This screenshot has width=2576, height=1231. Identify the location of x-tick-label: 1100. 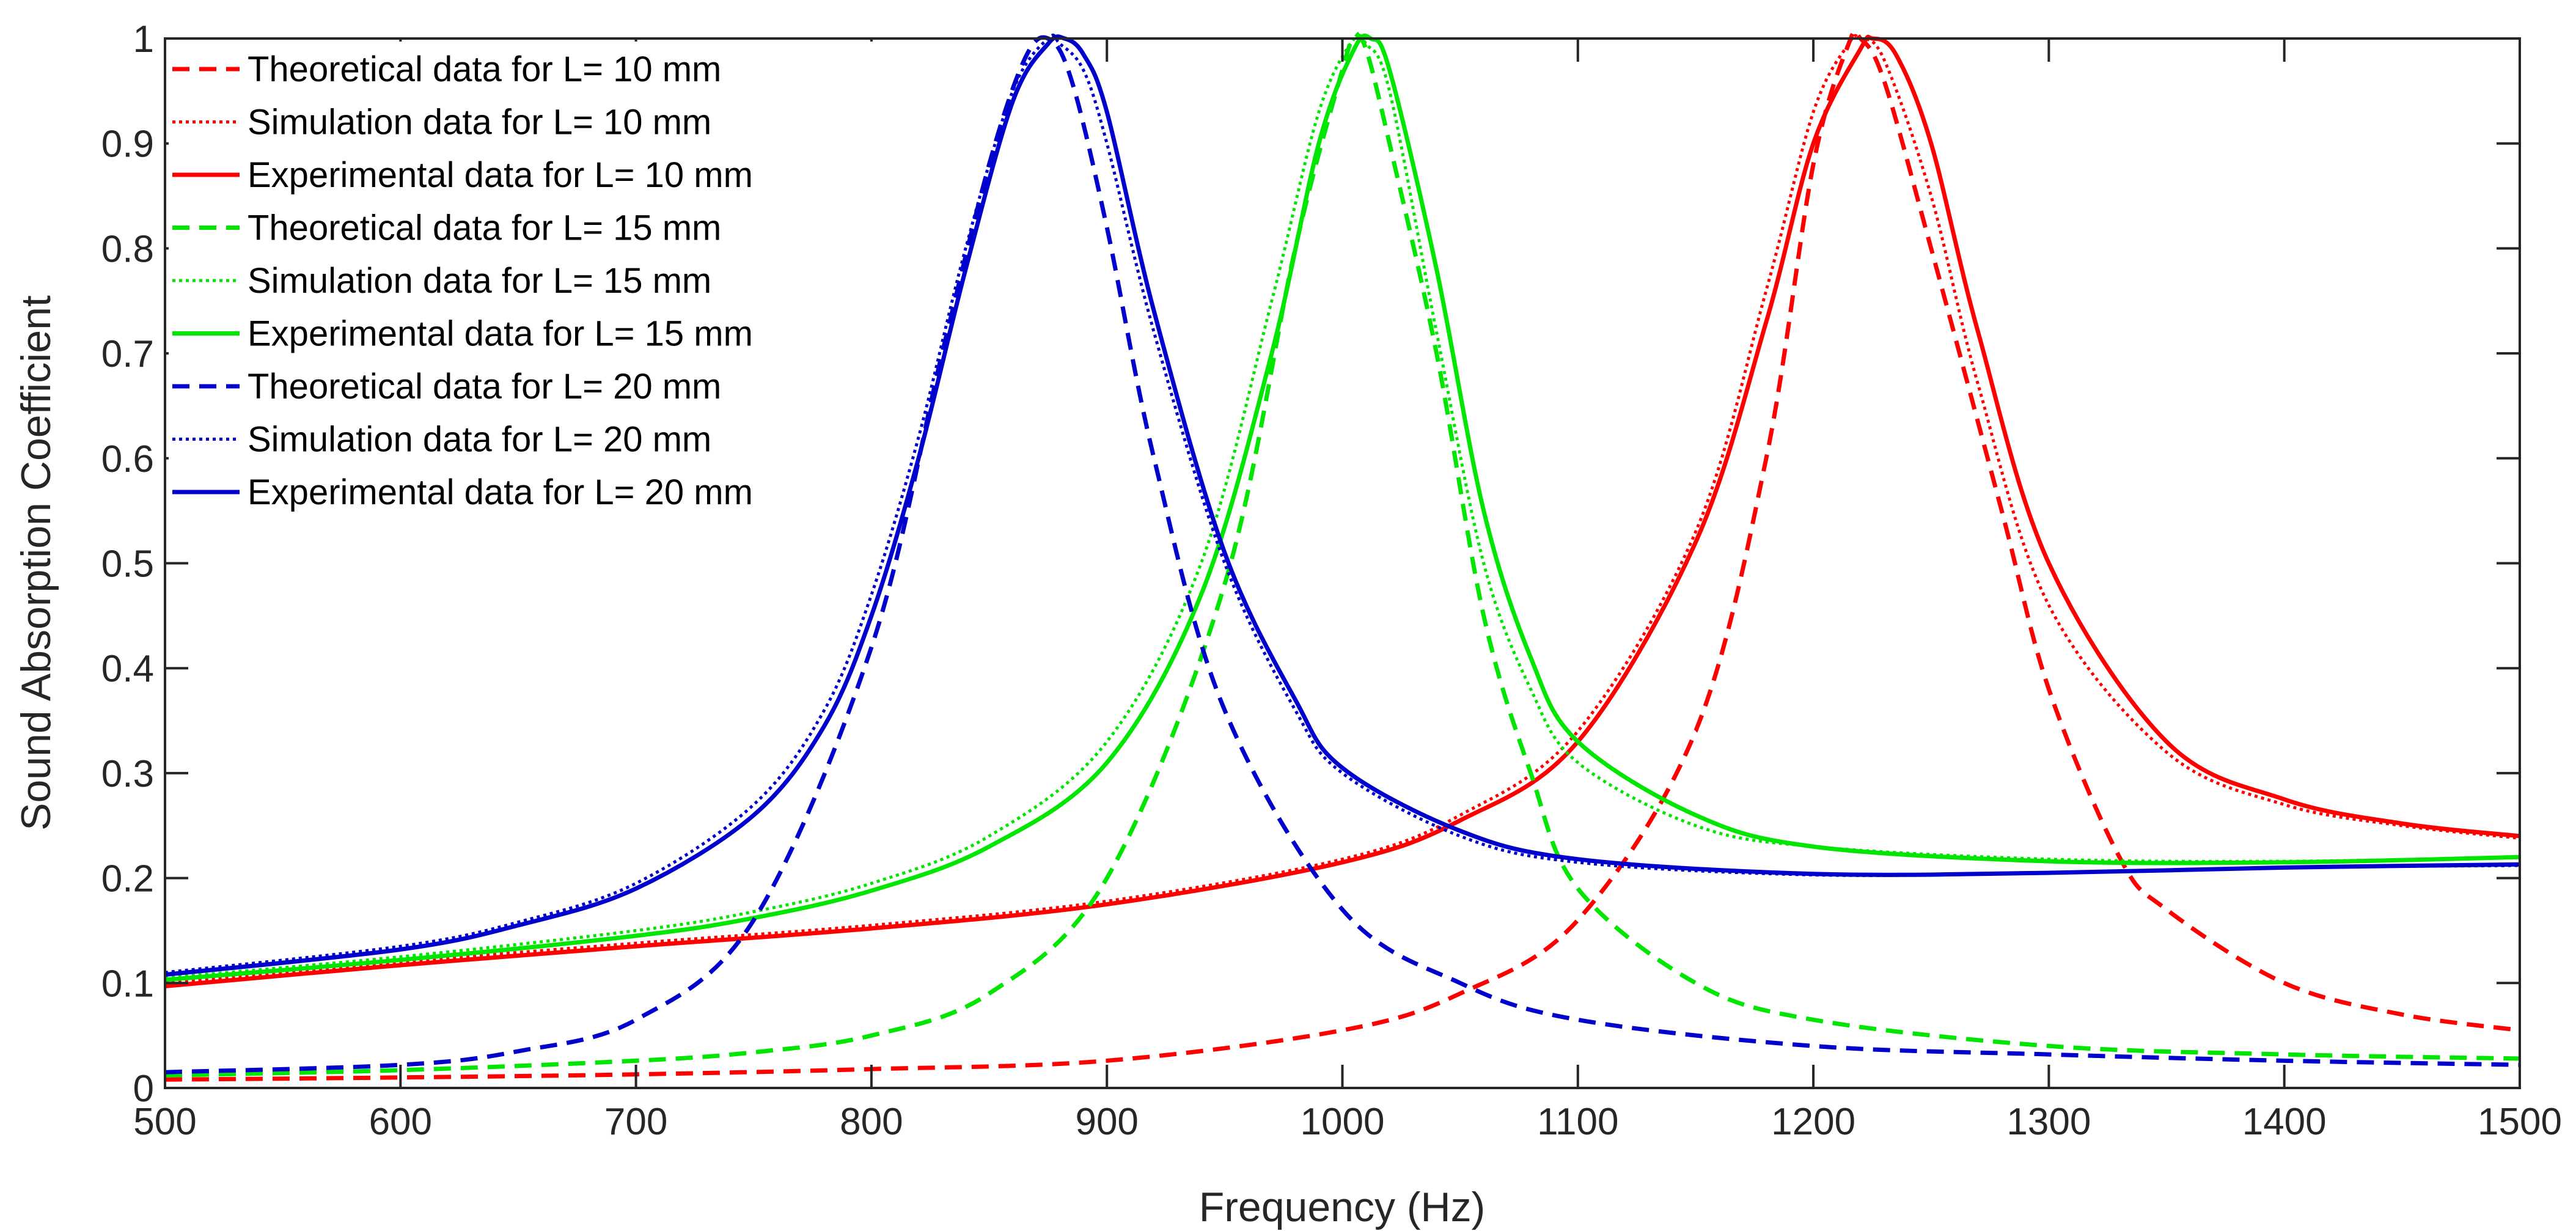
(1577, 1122).